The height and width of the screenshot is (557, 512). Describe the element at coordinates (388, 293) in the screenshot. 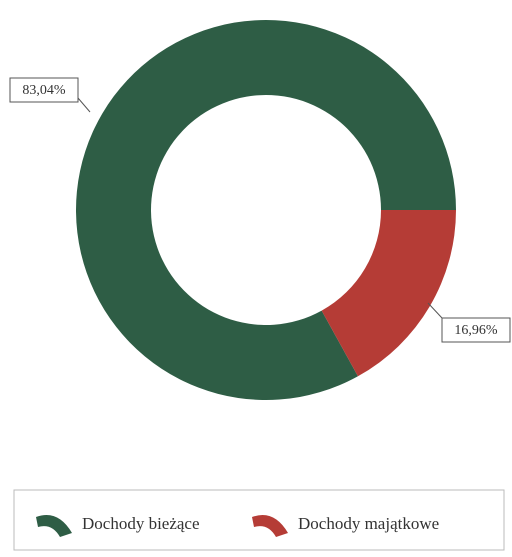

I see `donut-segment` at that location.